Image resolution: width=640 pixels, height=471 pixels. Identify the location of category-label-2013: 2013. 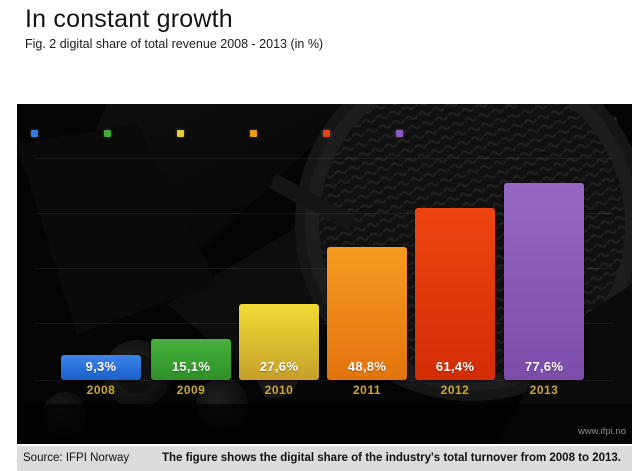
(544, 390).